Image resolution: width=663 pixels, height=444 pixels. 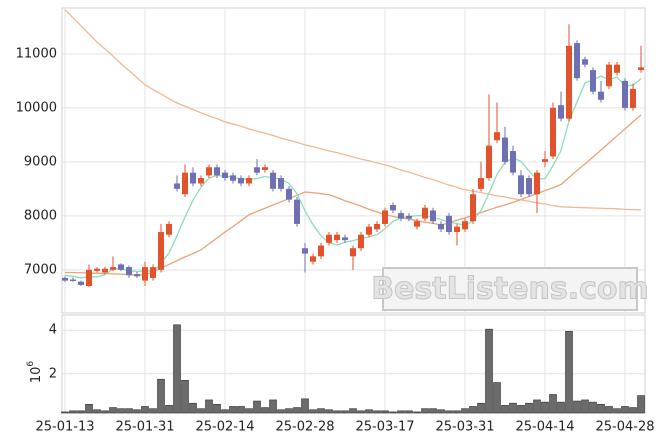 I want to click on watermark: BestListens.com, so click(x=510, y=289).